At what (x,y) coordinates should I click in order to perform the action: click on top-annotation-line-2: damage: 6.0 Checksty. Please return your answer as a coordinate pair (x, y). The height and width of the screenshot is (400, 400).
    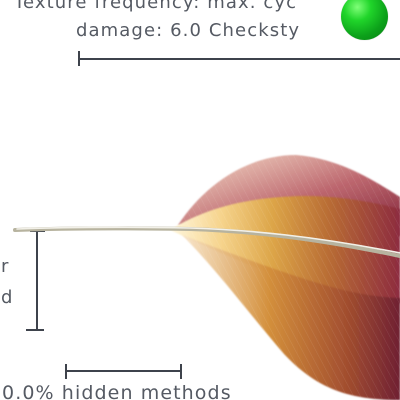
    Looking at the image, I should click on (188, 30).